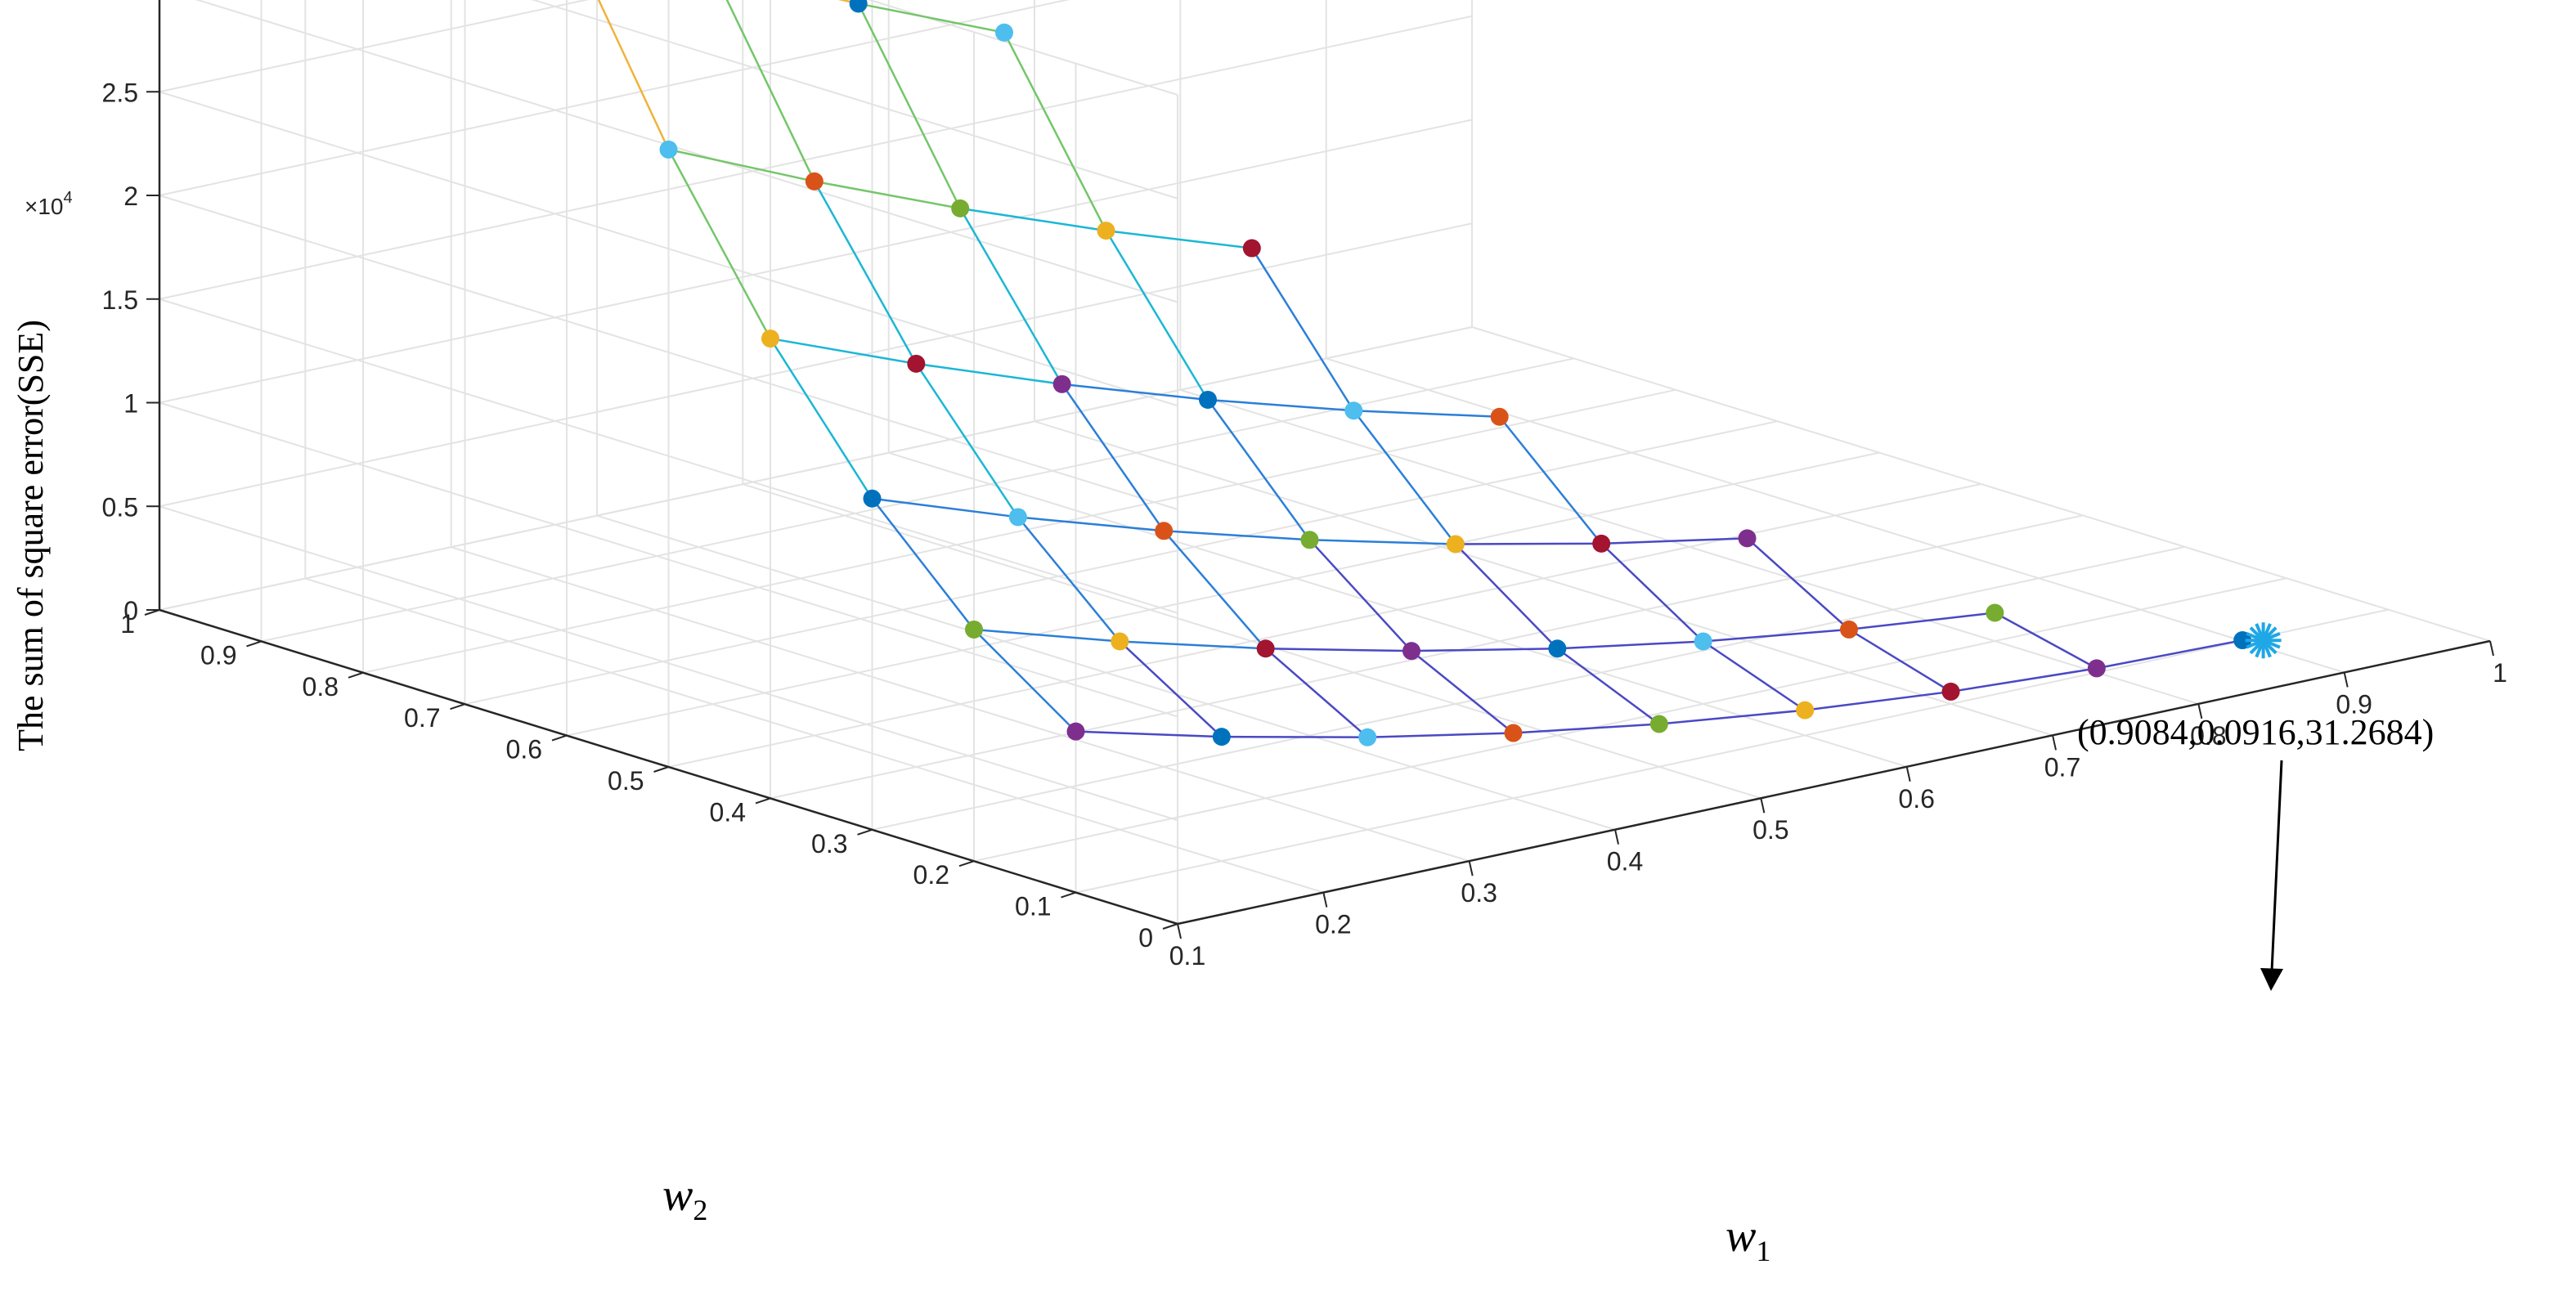 The image size is (2576, 1309). I want to click on y-tick-label: 0.4, so click(728, 812).